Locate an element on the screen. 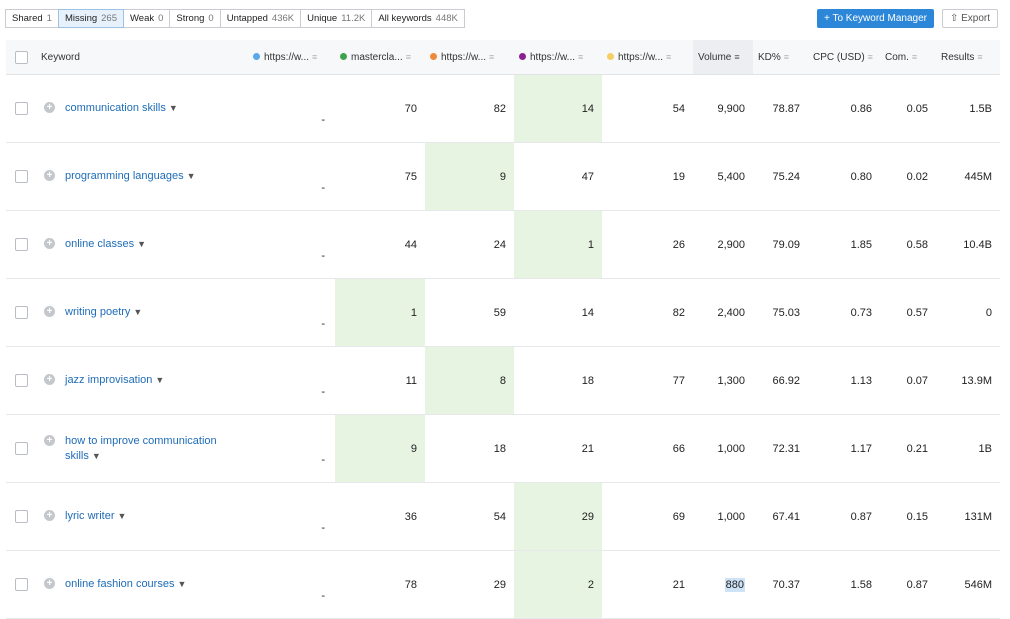 The image size is (1010, 619). col-domain-1: https://w... ≡ is located at coordinates (291, 57).